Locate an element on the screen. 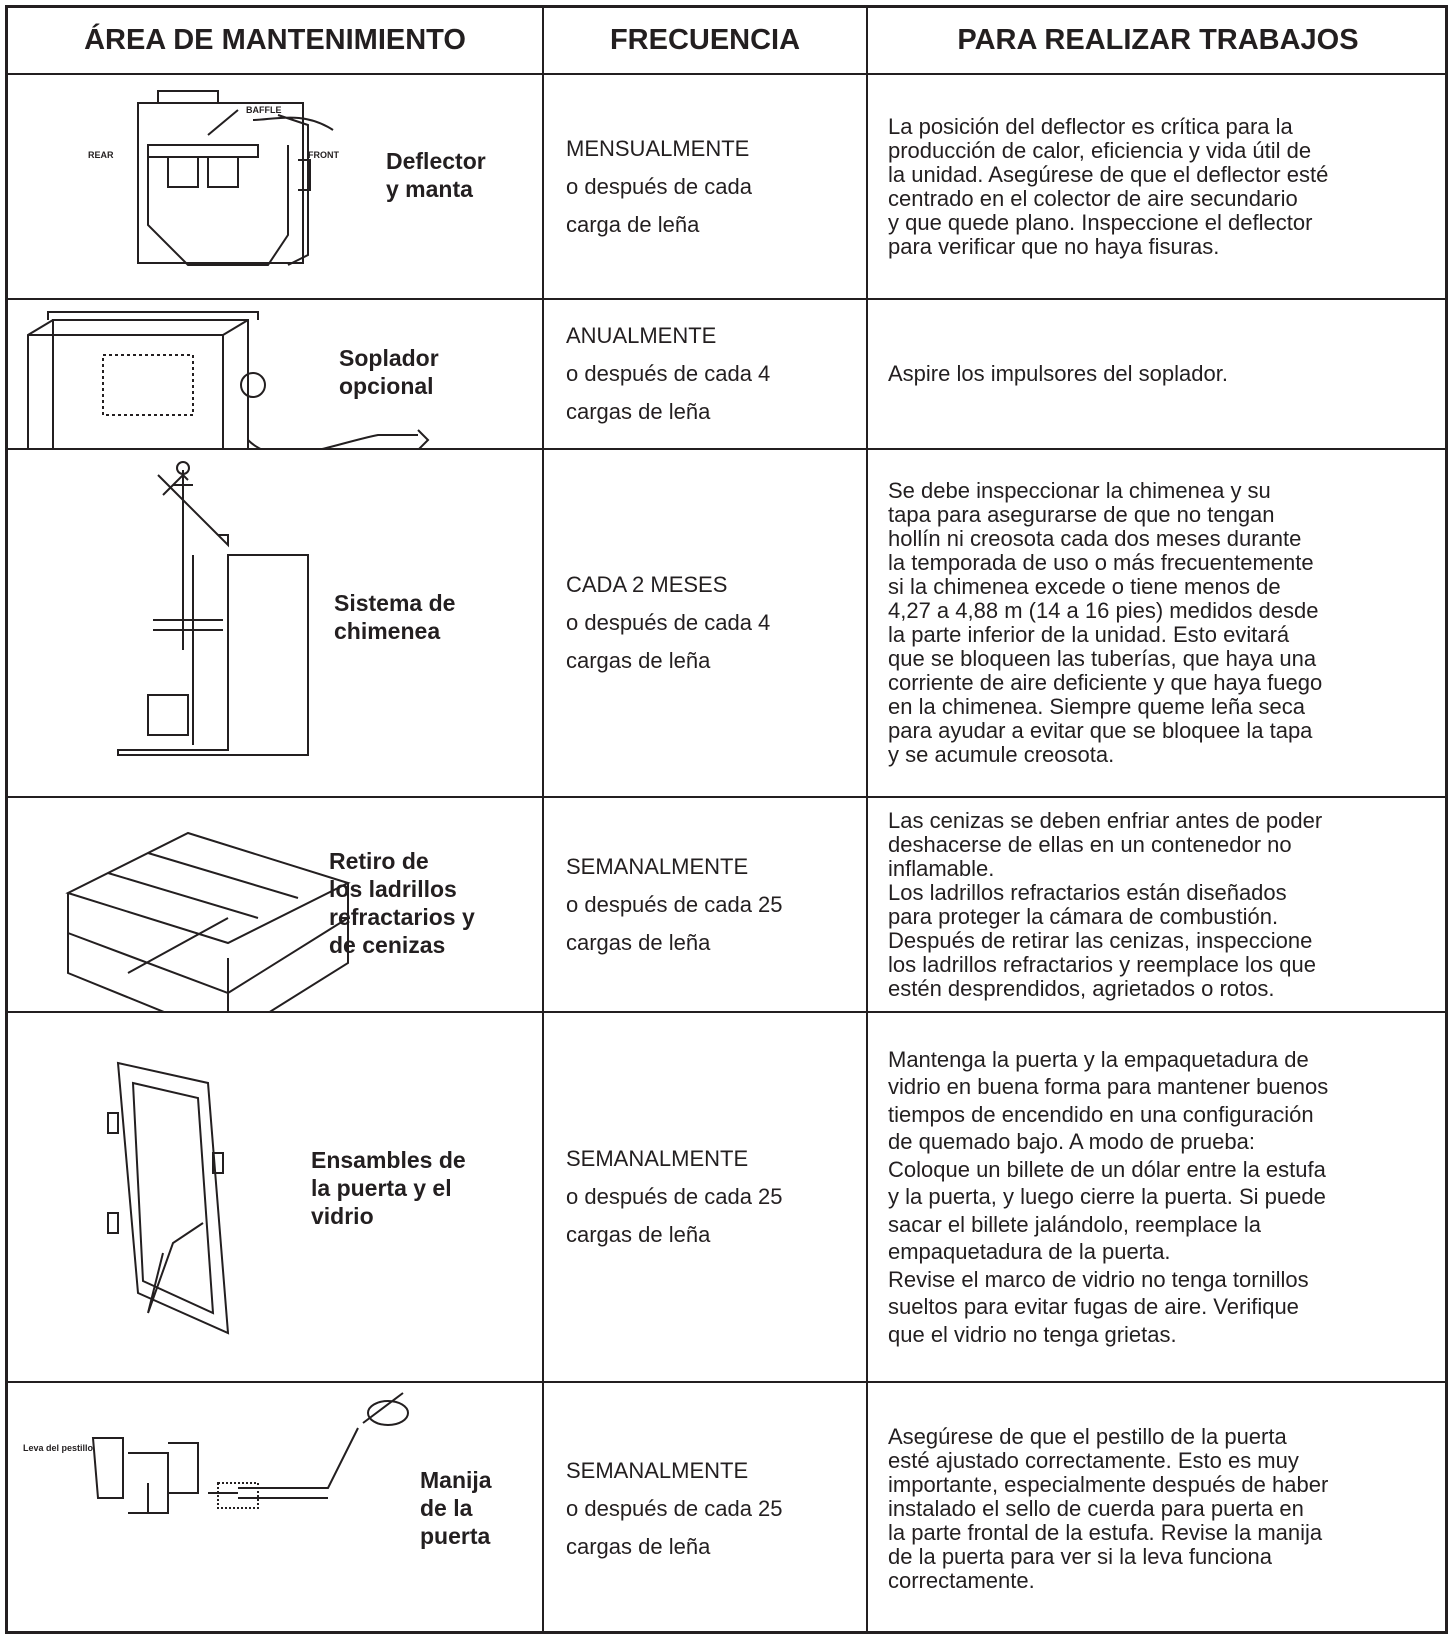 The height and width of the screenshot is (1638, 1453). area-line: la puerta y el is located at coordinates (381, 1188).